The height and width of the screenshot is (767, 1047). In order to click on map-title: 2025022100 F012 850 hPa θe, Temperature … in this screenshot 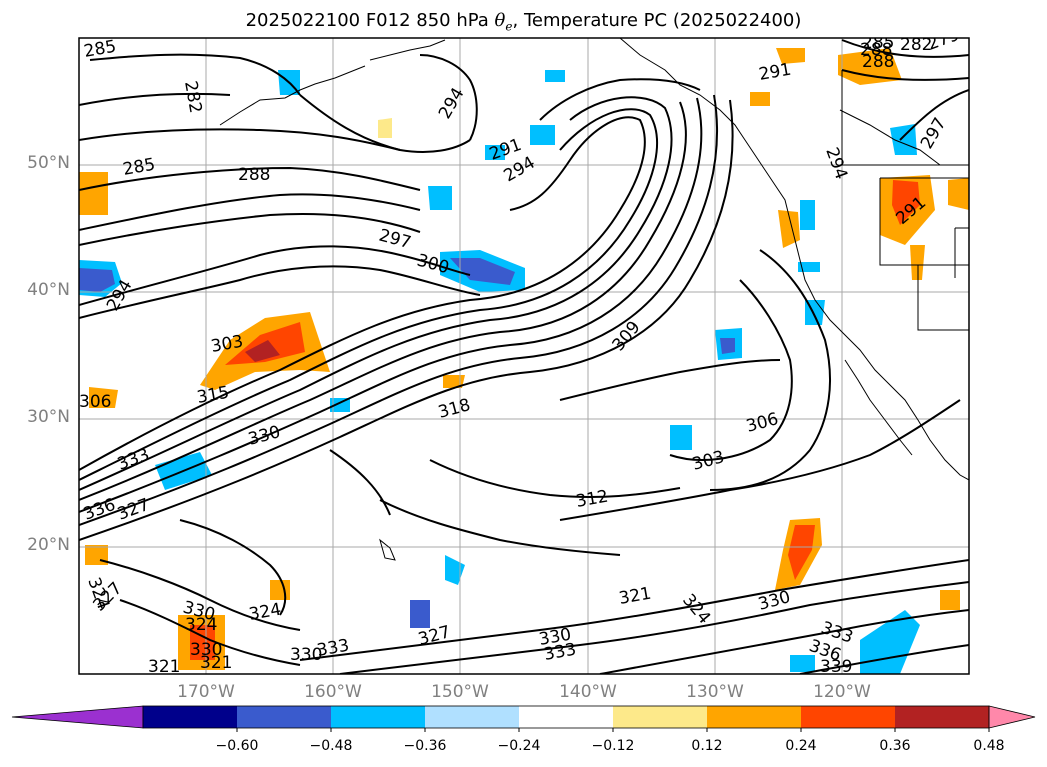, I will do `click(523, 22)`.